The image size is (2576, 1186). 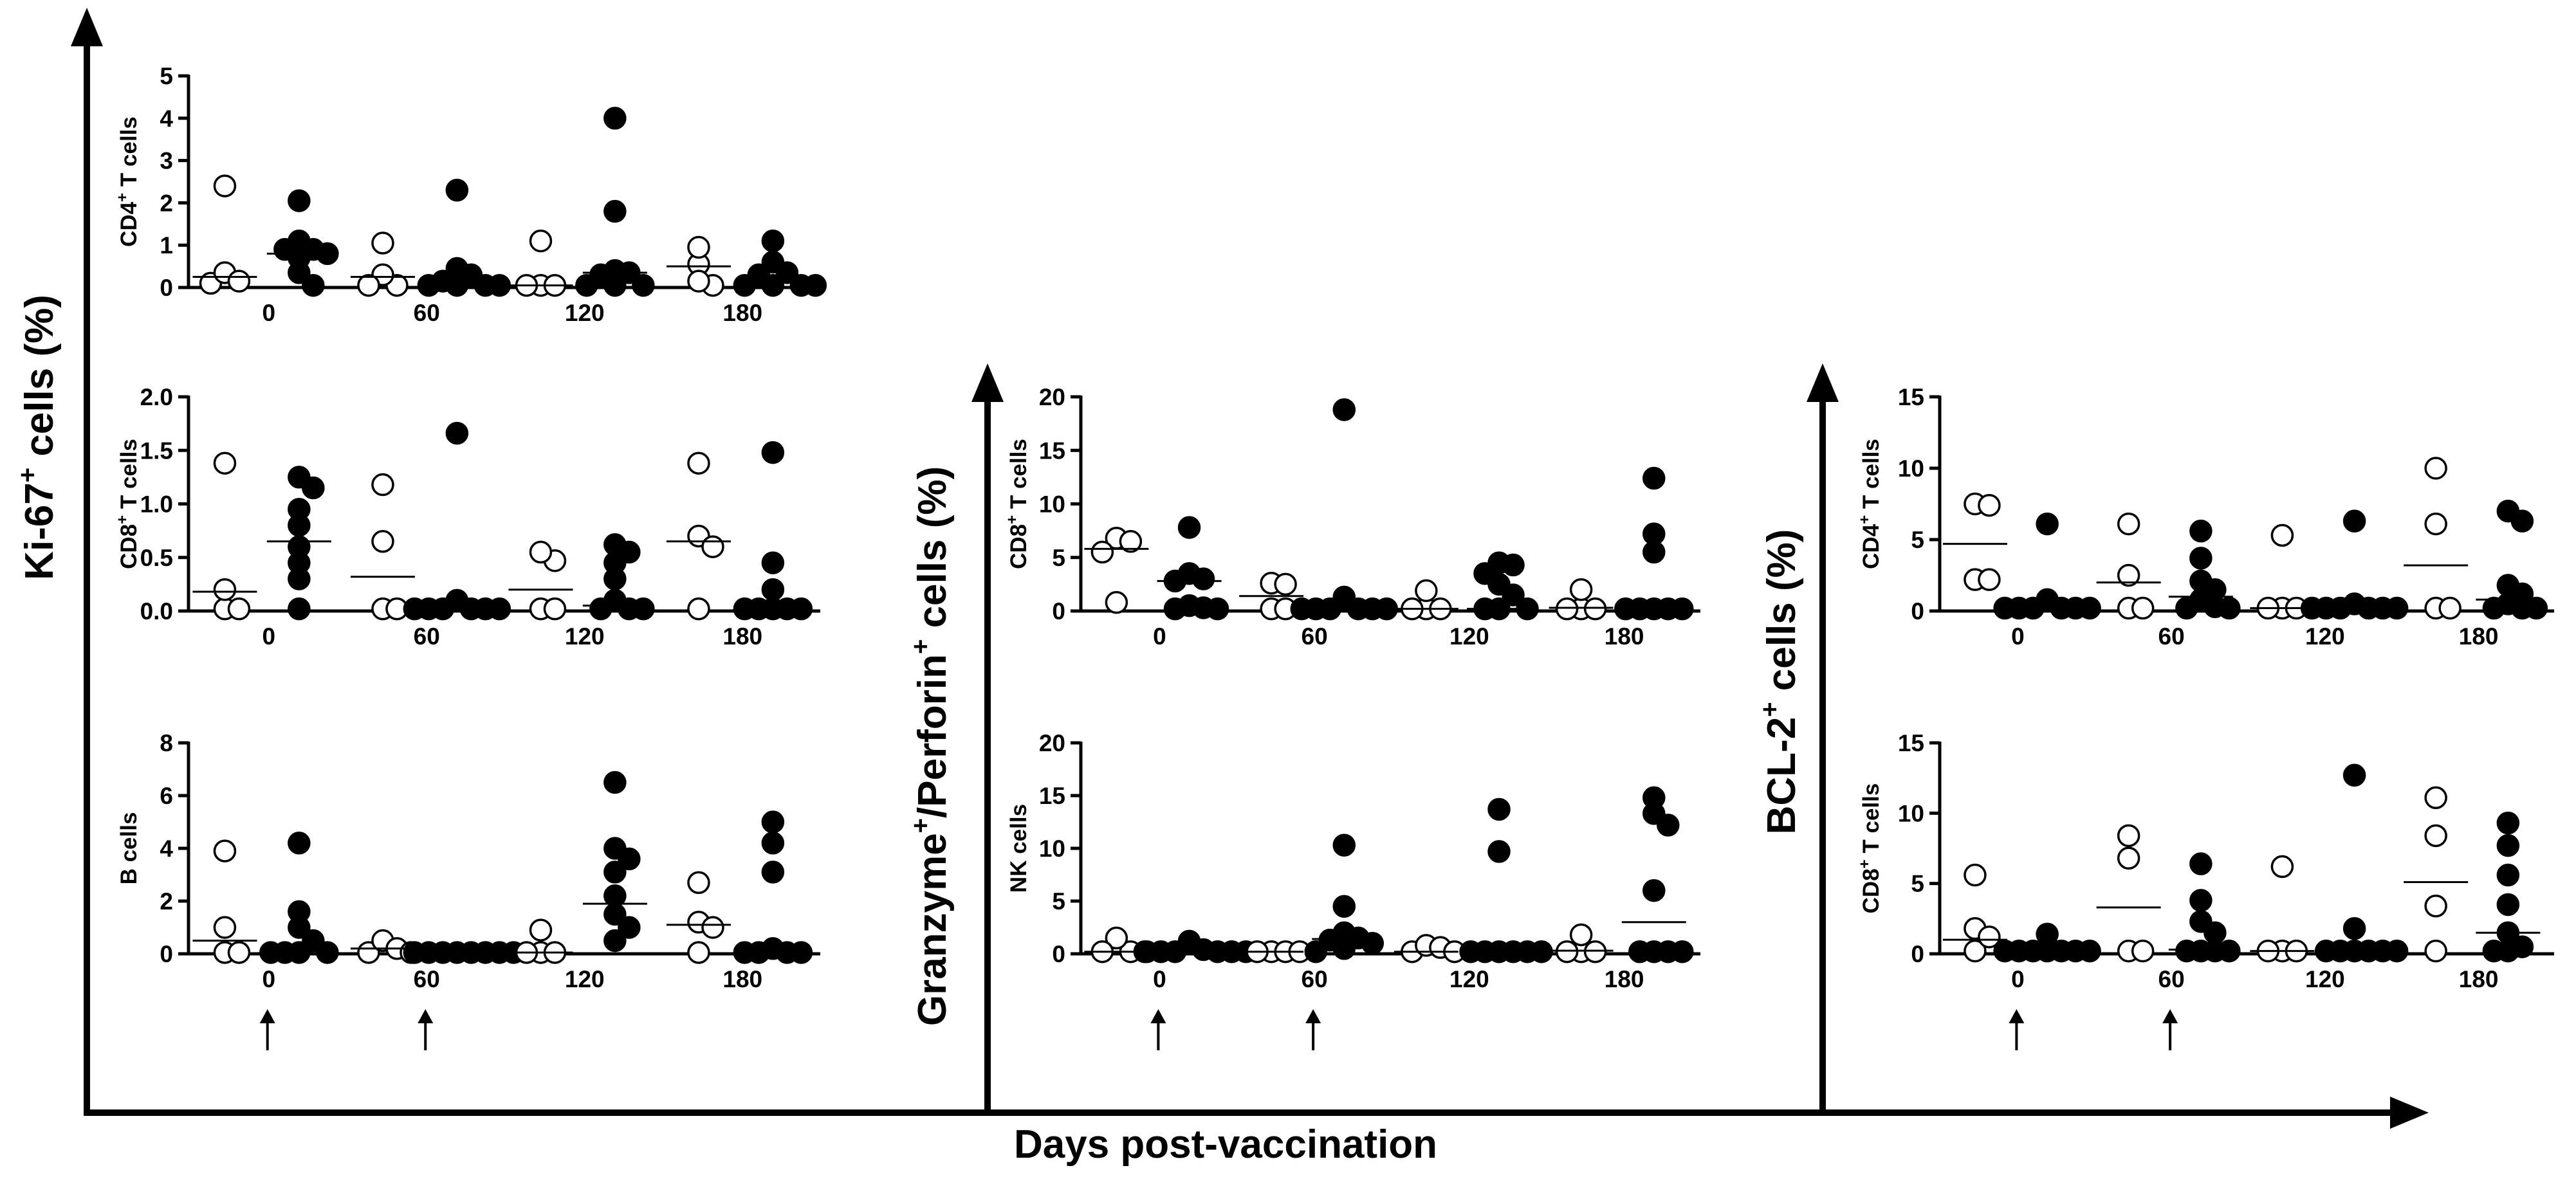 What do you see at coordinates (166, 161) in the screenshot?
I see `ki67-cd4-y-tick-label: 3` at bounding box center [166, 161].